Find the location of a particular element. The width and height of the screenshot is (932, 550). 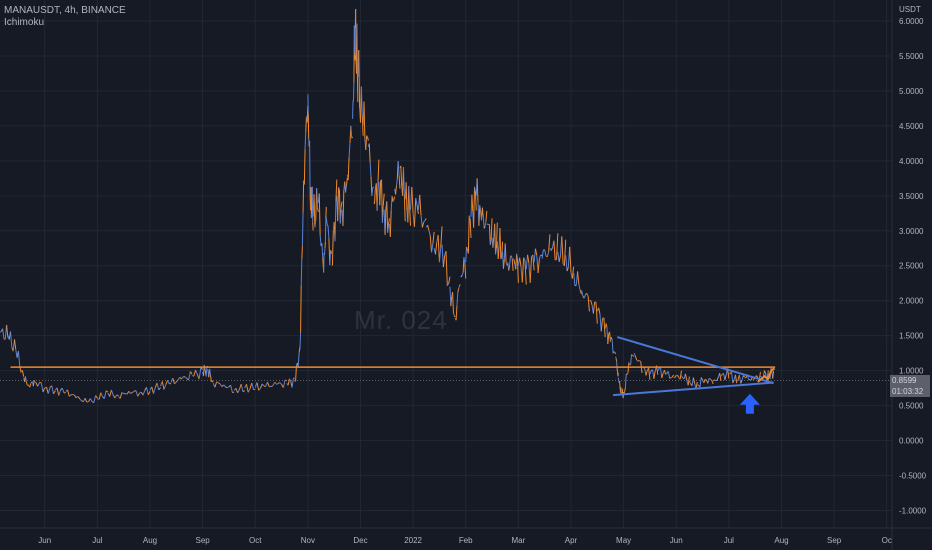

y-tick-label: 0.5000 is located at coordinates (911, 406).